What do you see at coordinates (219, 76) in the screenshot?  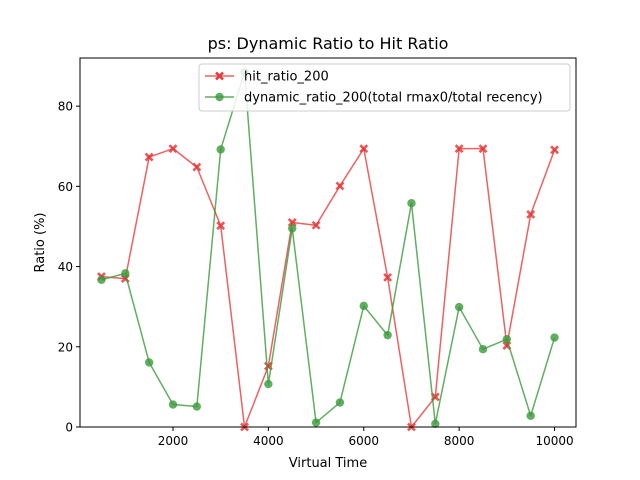 I see `legend-marker-hit-ratio` at bounding box center [219, 76].